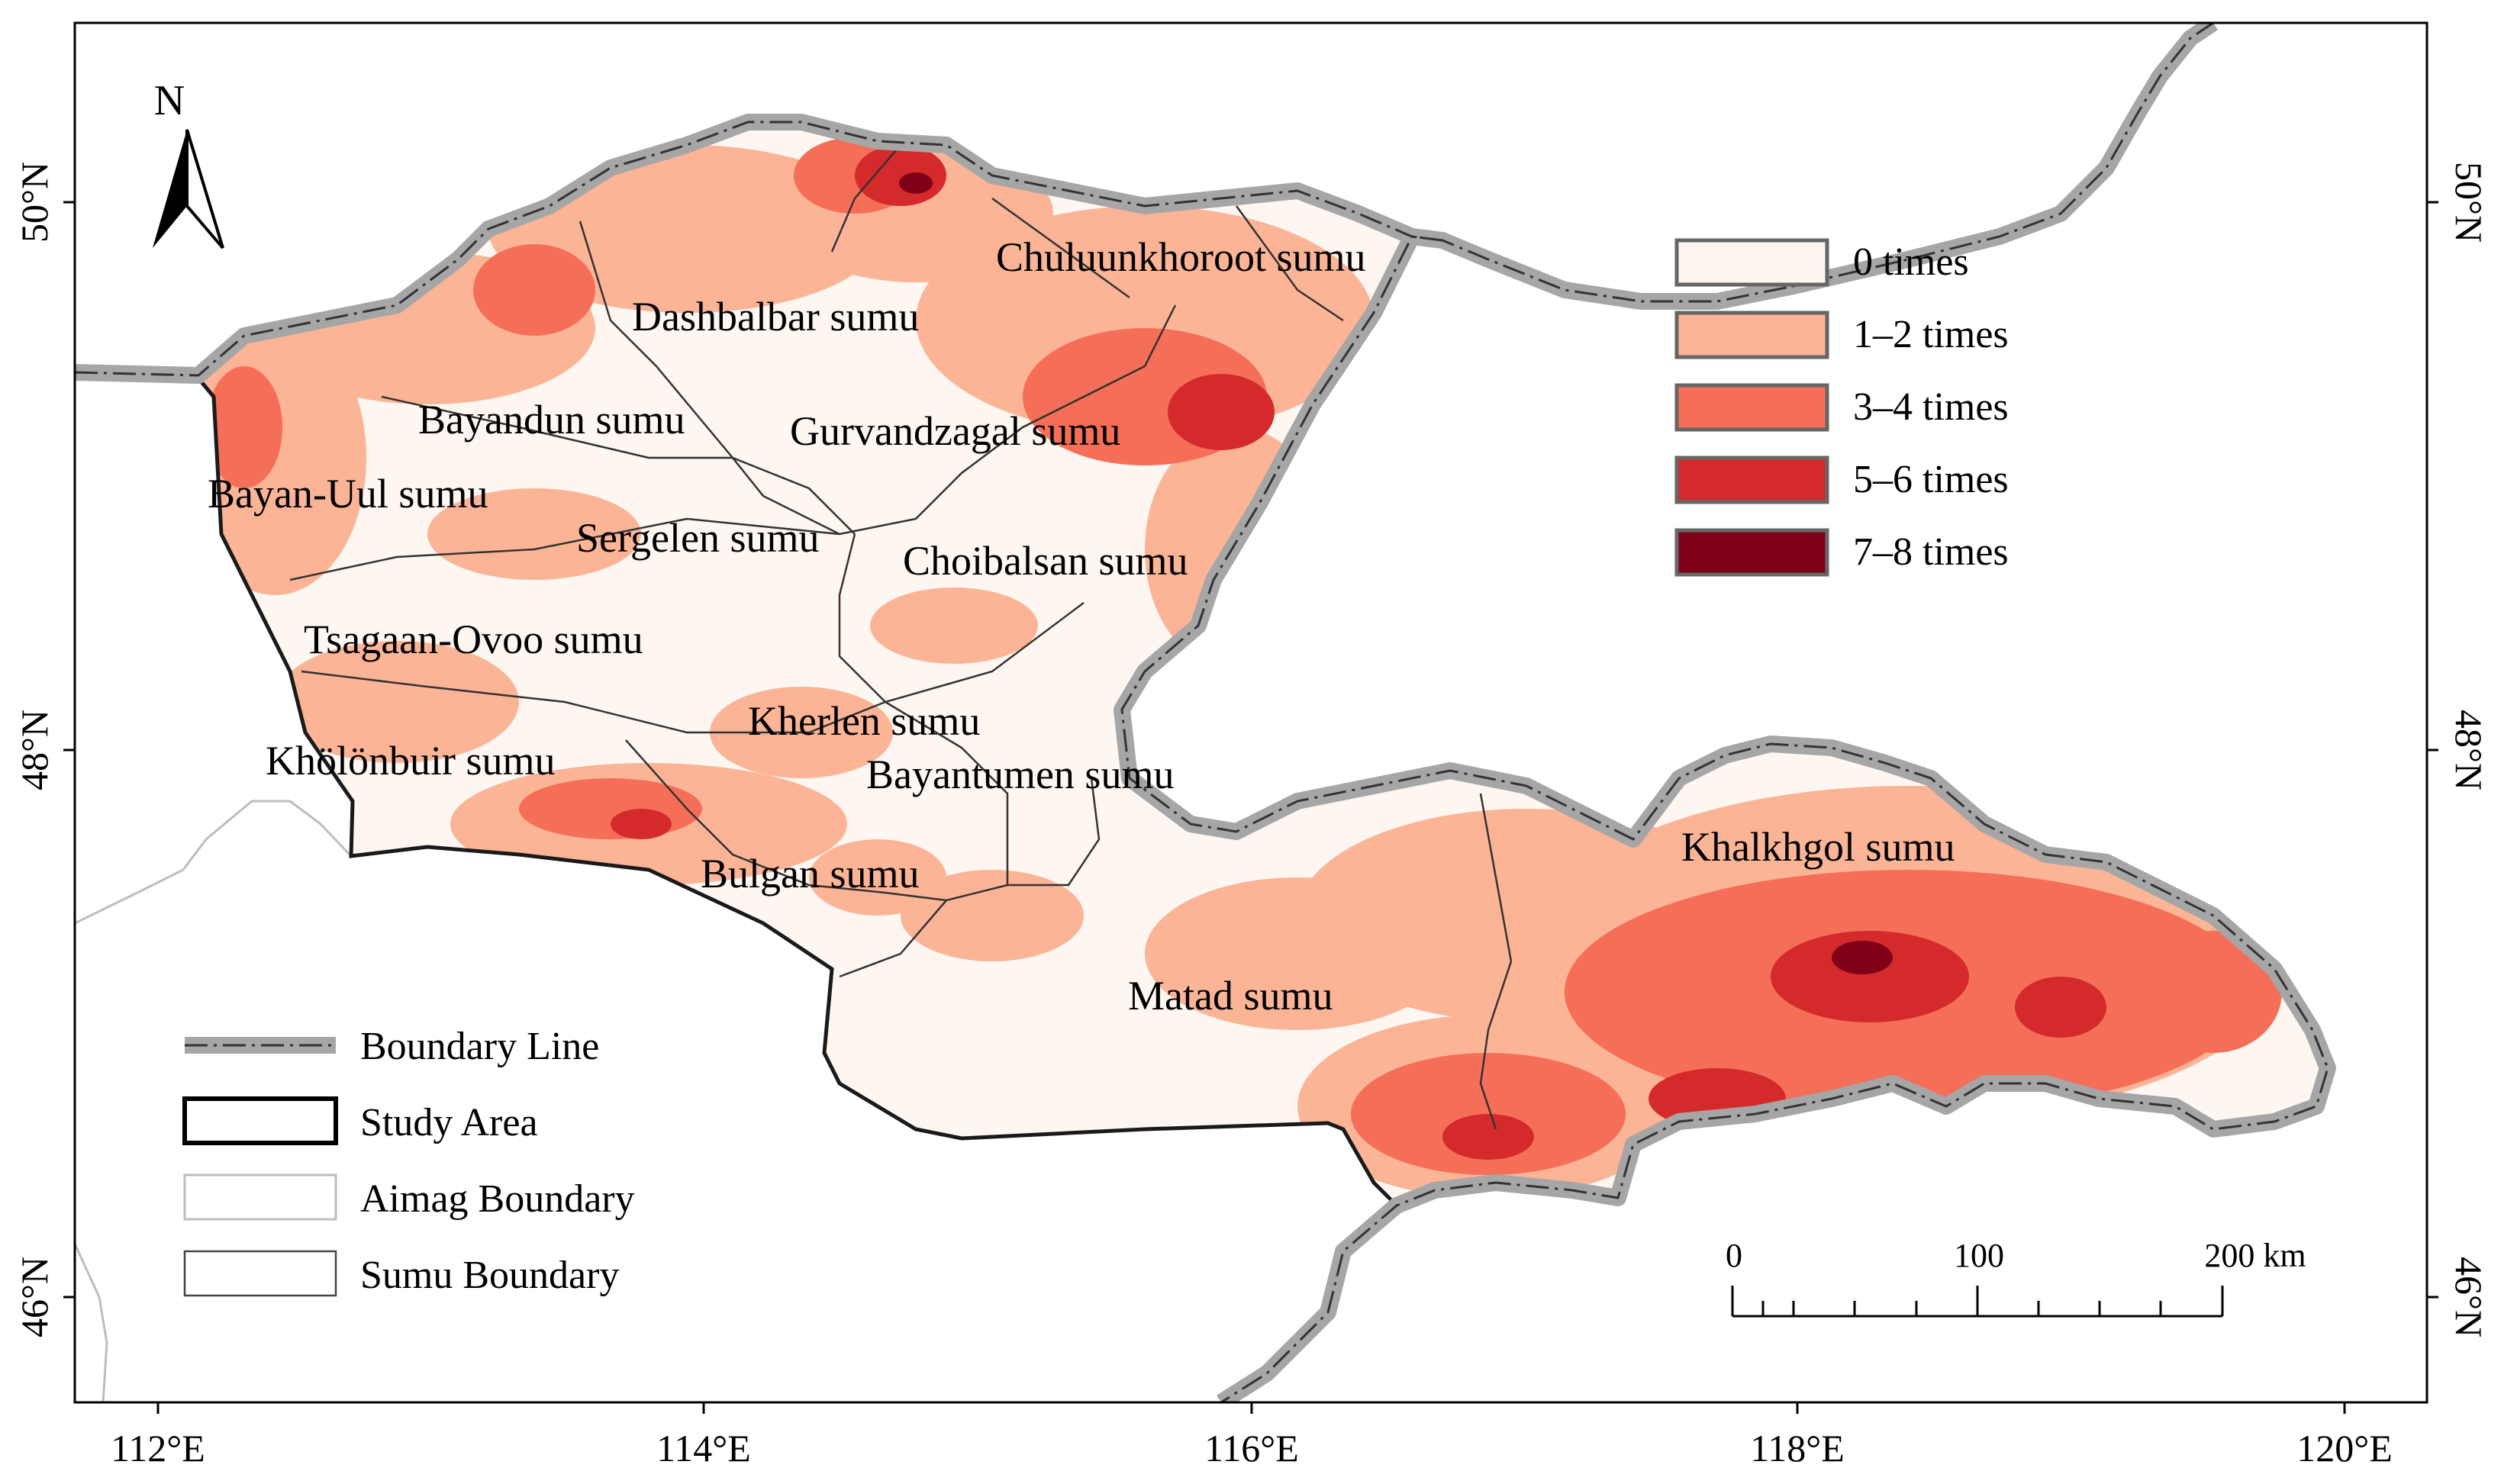 This screenshot has height=1484, width=2501. Describe the element at coordinates (697, 538) in the screenshot. I see `sumu-label: Sergelen sumu` at that location.